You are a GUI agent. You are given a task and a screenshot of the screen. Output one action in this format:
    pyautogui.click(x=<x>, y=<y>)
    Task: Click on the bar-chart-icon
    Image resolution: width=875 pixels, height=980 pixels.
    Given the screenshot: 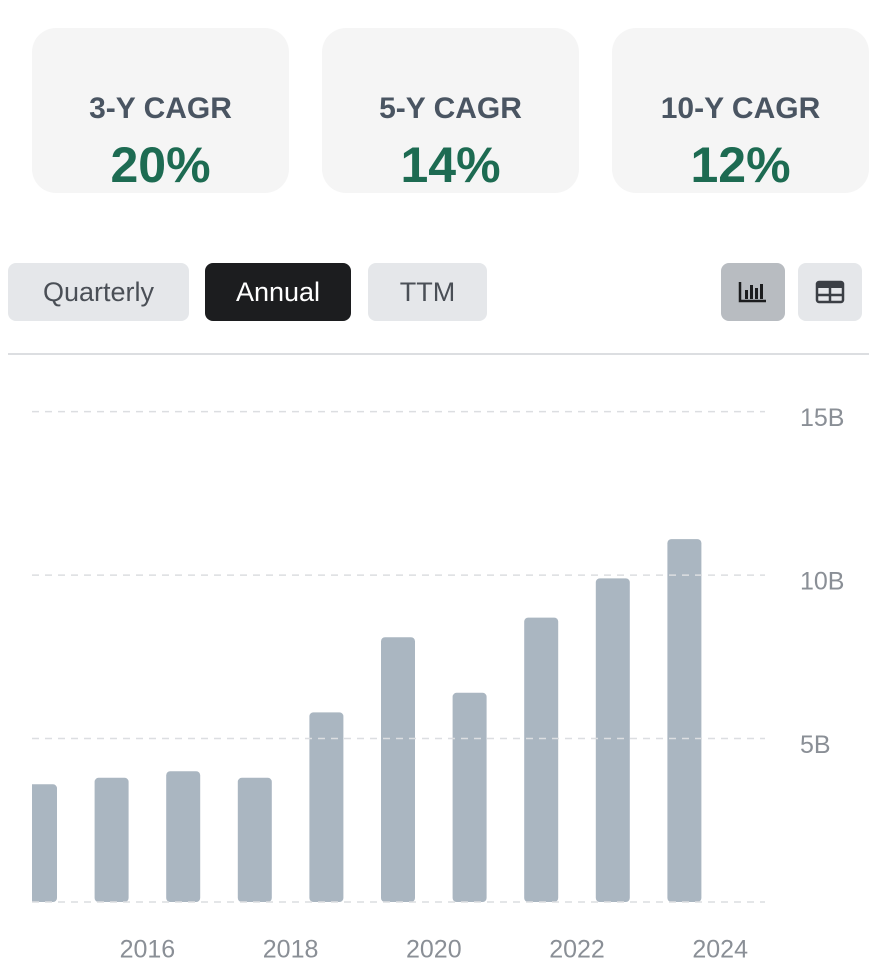 What is the action you would take?
    pyautogui.click(x=752, y=292)
    